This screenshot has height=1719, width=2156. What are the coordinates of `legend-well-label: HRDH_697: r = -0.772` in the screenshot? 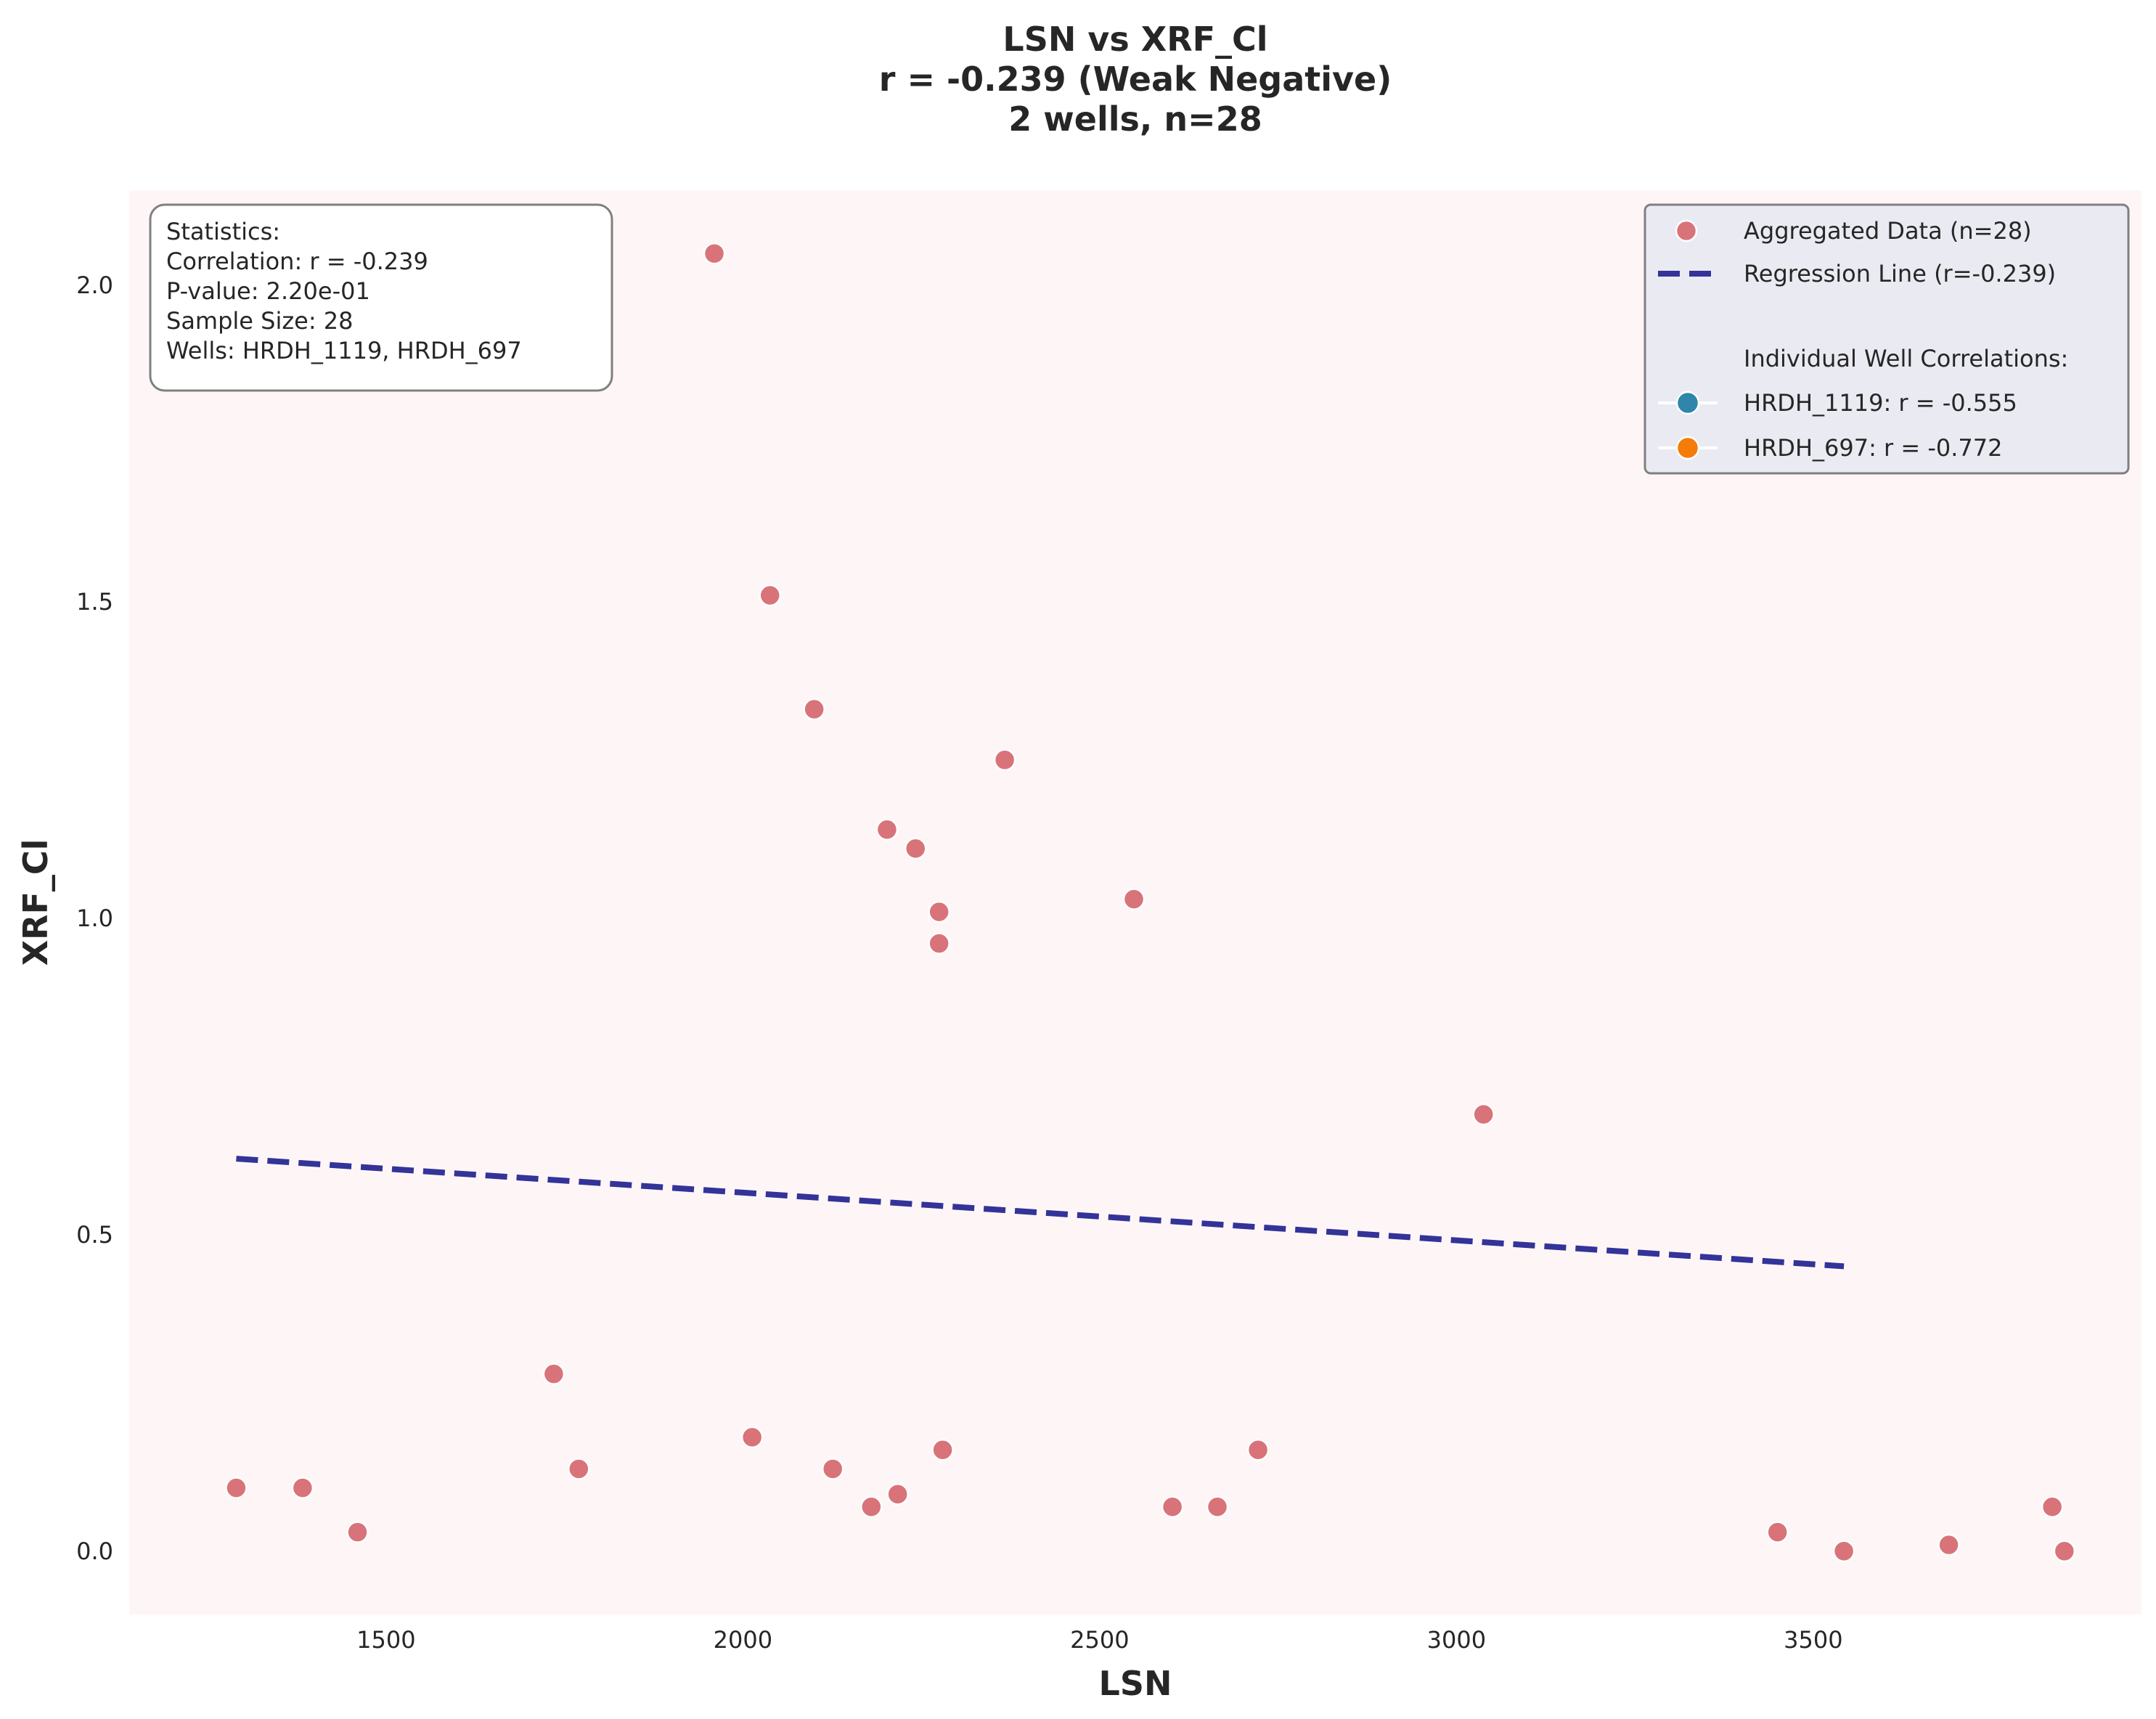 It's located at (1874, 448).